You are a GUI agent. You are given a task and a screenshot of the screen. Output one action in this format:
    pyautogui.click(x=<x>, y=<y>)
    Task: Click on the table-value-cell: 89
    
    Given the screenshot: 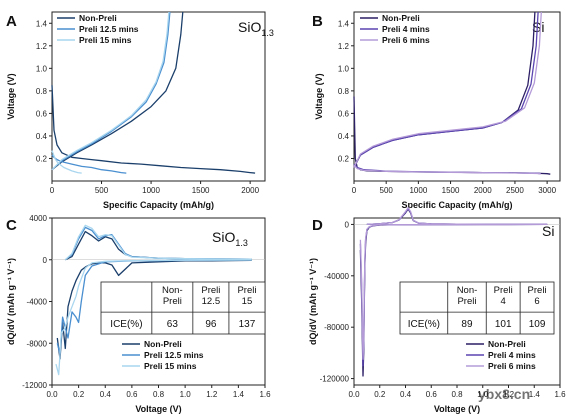 What is the action you would take?
    pyautogui.click(x=467, y=324)
    